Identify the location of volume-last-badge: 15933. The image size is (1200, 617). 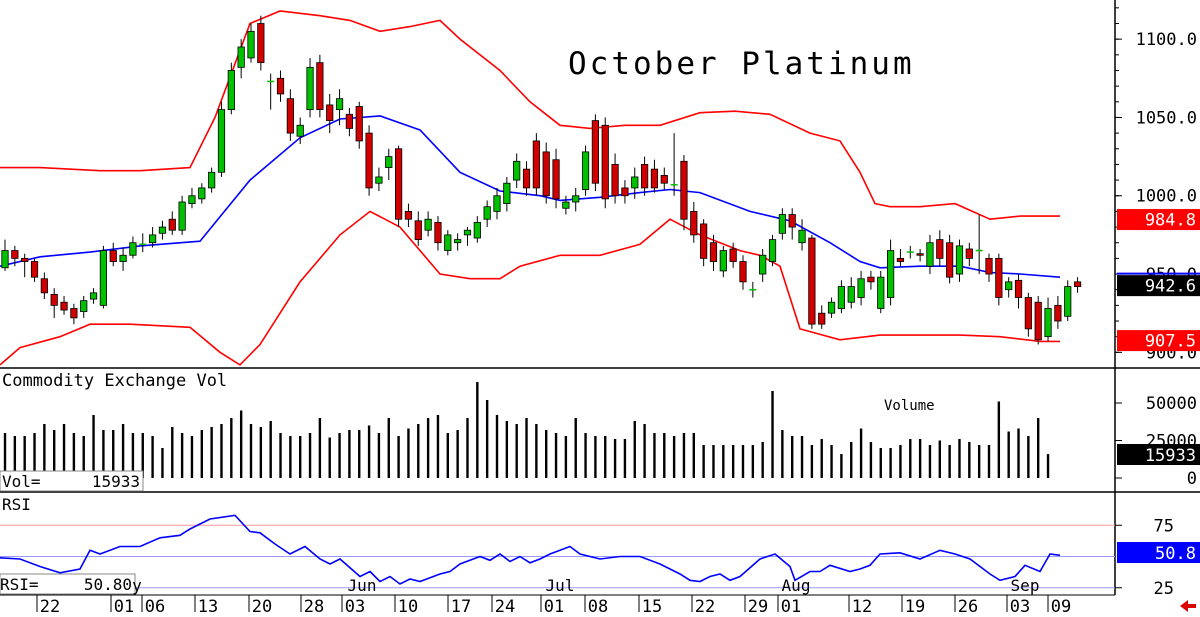
(1158, 455).